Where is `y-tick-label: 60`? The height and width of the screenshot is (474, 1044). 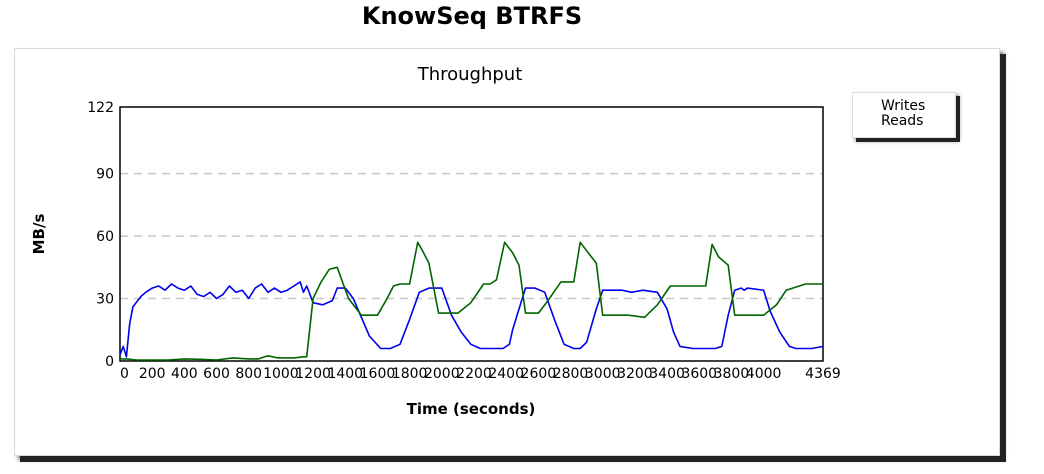 y-tick-label: 60 is located at coordinates (105, 237).